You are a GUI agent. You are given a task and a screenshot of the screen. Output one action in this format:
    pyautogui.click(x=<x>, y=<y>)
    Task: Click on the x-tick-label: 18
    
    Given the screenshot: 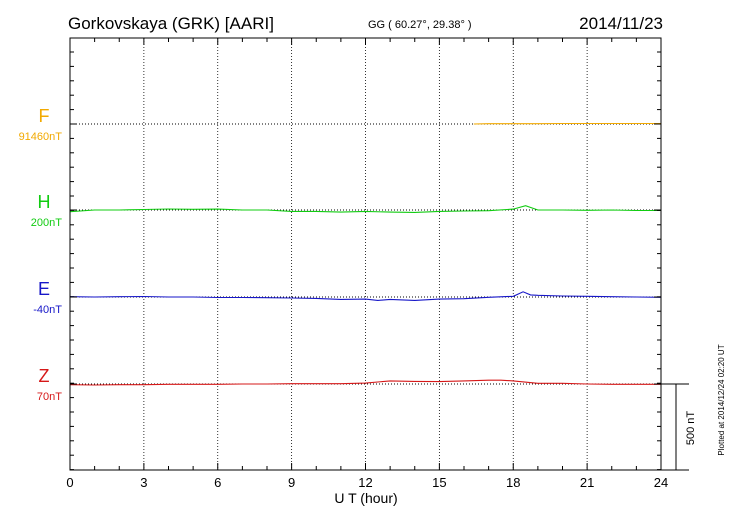 What is the action you would take?
    pyautogui.click(x=513, y=482)
    